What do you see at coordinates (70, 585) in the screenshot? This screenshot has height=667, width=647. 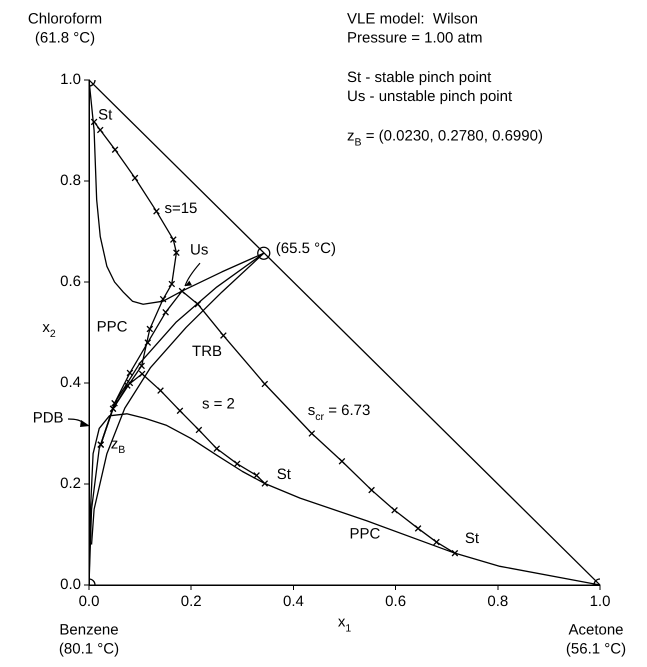 I see `y-tick-label: 0.0` at bounding box center [70, 585].